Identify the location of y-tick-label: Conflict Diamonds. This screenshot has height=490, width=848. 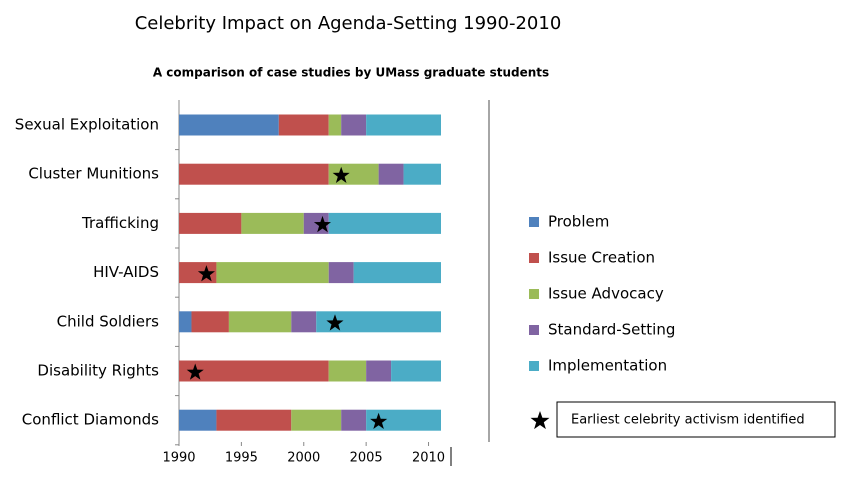
(90, 420).